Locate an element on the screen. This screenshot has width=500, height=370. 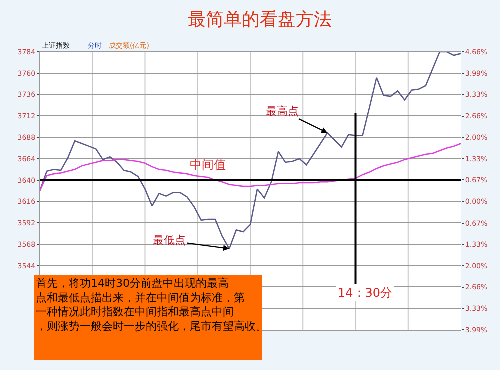
annotation: 14：30分 is located at coordinates (365, 293).